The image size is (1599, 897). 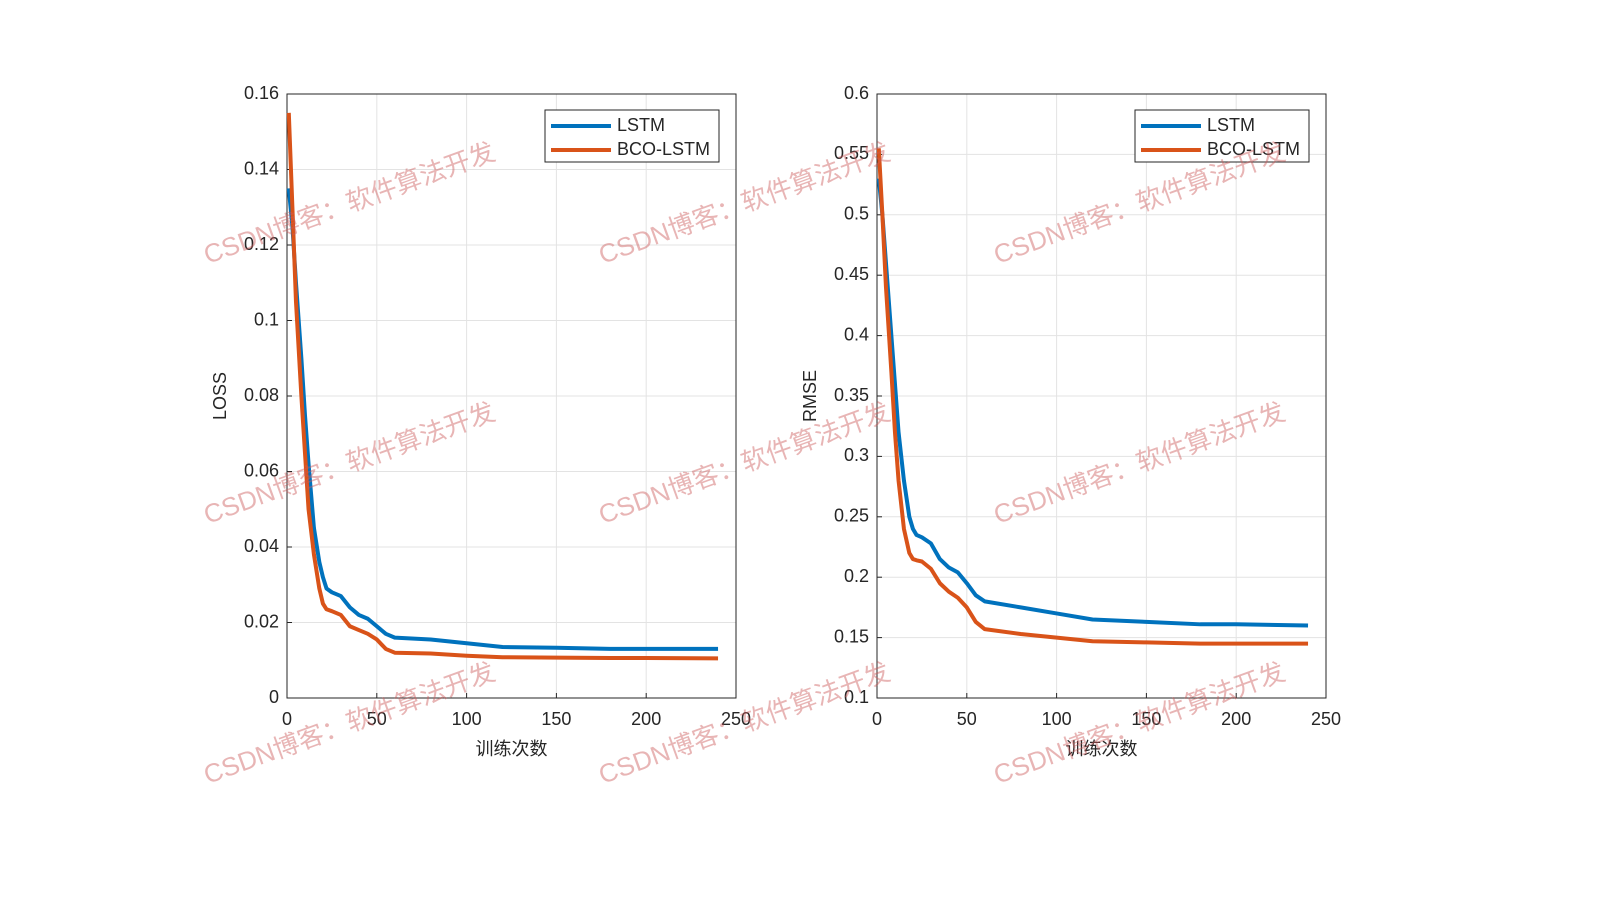 I want to click on y-tick-label: 0.2, so click(x=856, y=576).